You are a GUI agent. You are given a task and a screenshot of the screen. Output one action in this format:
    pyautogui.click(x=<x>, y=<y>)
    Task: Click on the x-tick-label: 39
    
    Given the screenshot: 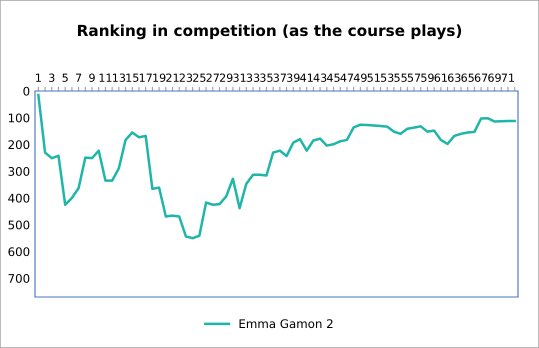 What is the action you would take?
    pyautogui.click(x=293, y=78)
    